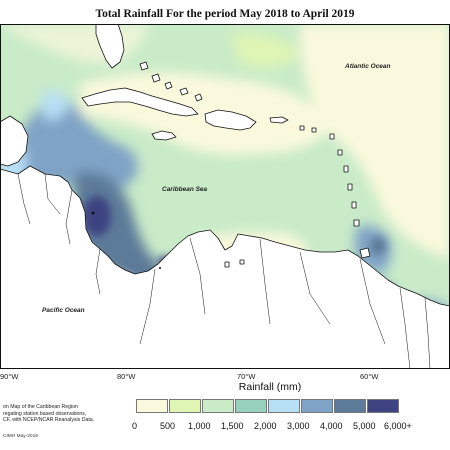  What do you see at coordinates (279, 120) in the screenshot?
I see `land-puerto-rico` at bounding box center [279, 120].